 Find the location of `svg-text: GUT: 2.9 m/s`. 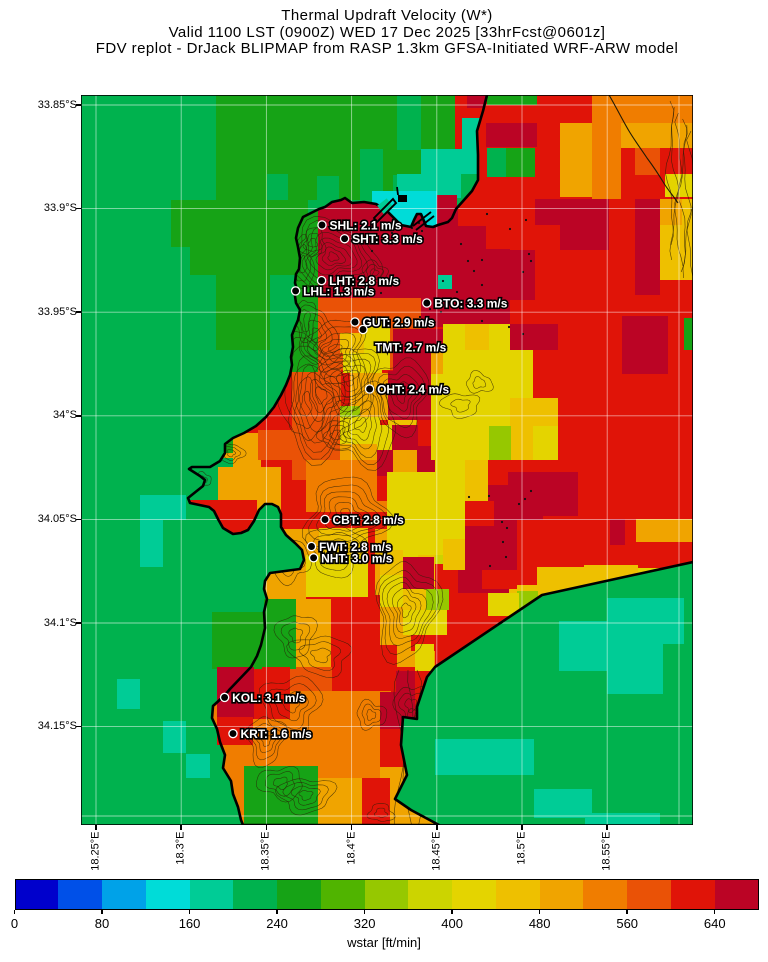

svg-text: GUT: 2.9 m/s is located at coordinates (399, 323).